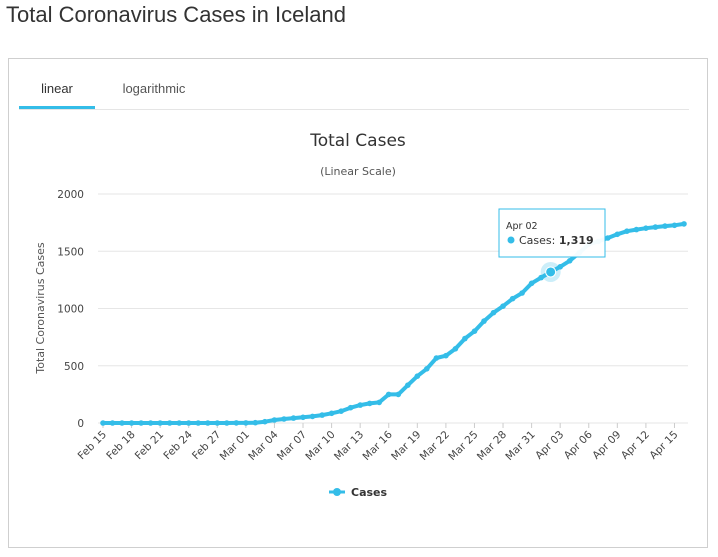 The height and width of the screenshot is (557, 718). Describe the element at coordinates (463, 446) in the screenshot. I see `x-tick-label: Mar 25` at that location.